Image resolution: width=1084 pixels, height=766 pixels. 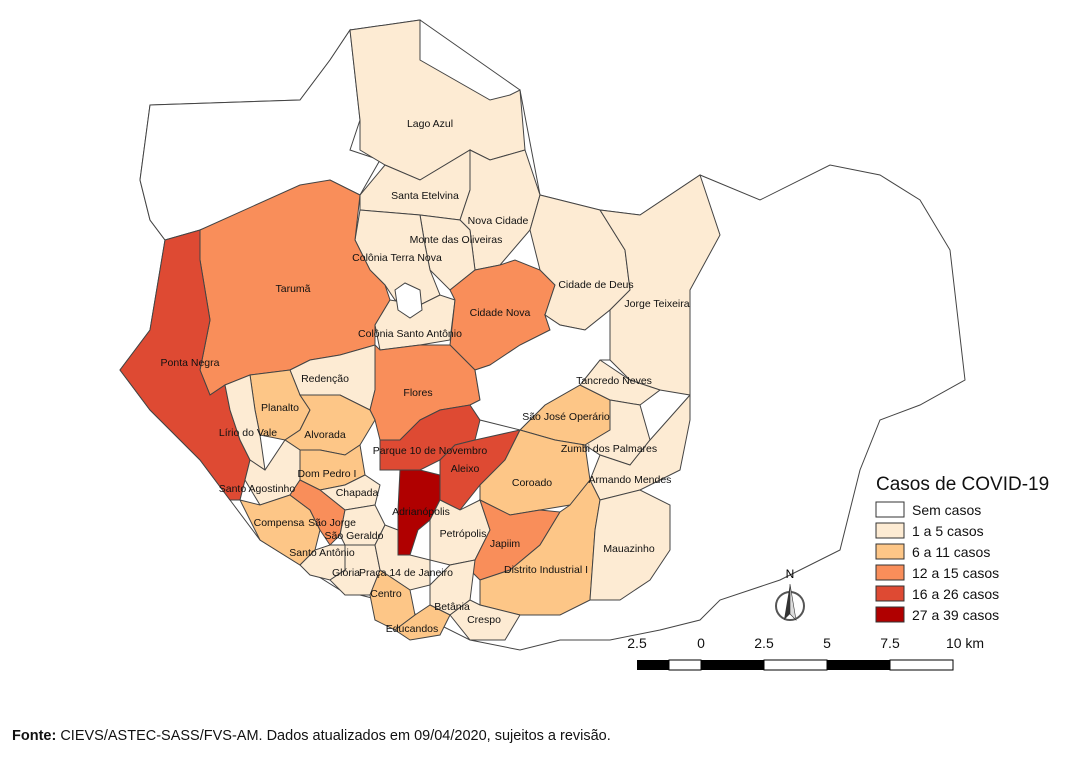 What do you see at coordinates (498, 221) in the screenshot?
I see `neighborhood-label: Nova Cidade` at bounding box center [498, 221].